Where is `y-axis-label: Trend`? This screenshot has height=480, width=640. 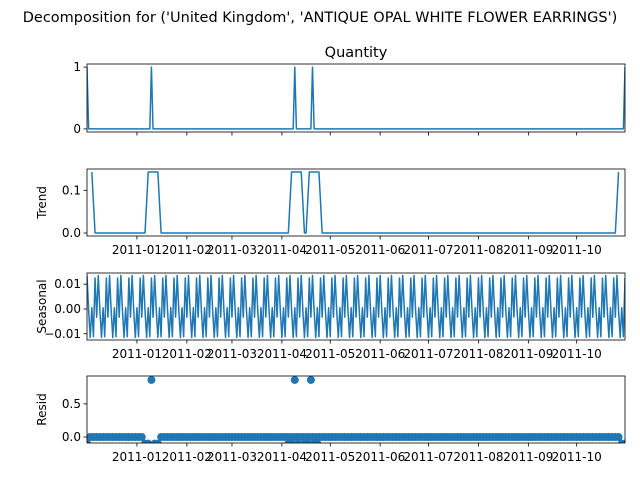
y-axis-label: Trend is located at coordinates (42, 203).